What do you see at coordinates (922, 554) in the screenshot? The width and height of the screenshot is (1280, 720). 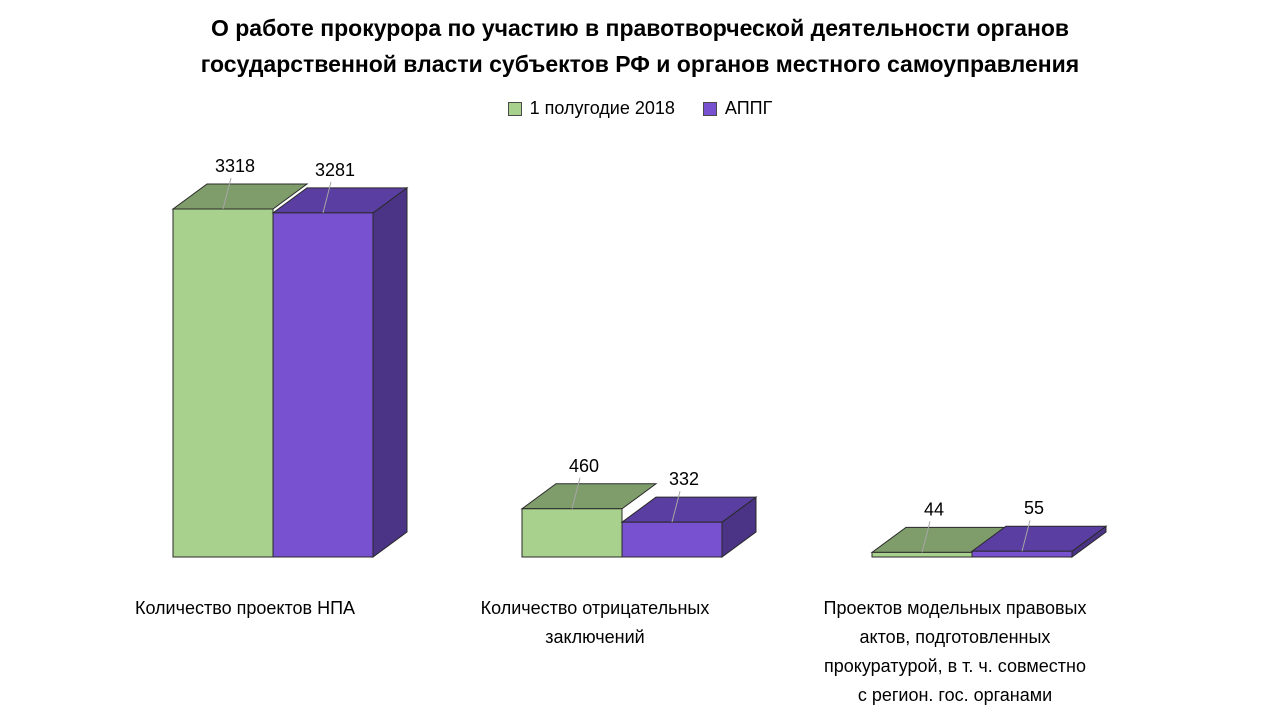 I see `bar-s1-c3-front` at bounding box center [922, 554].